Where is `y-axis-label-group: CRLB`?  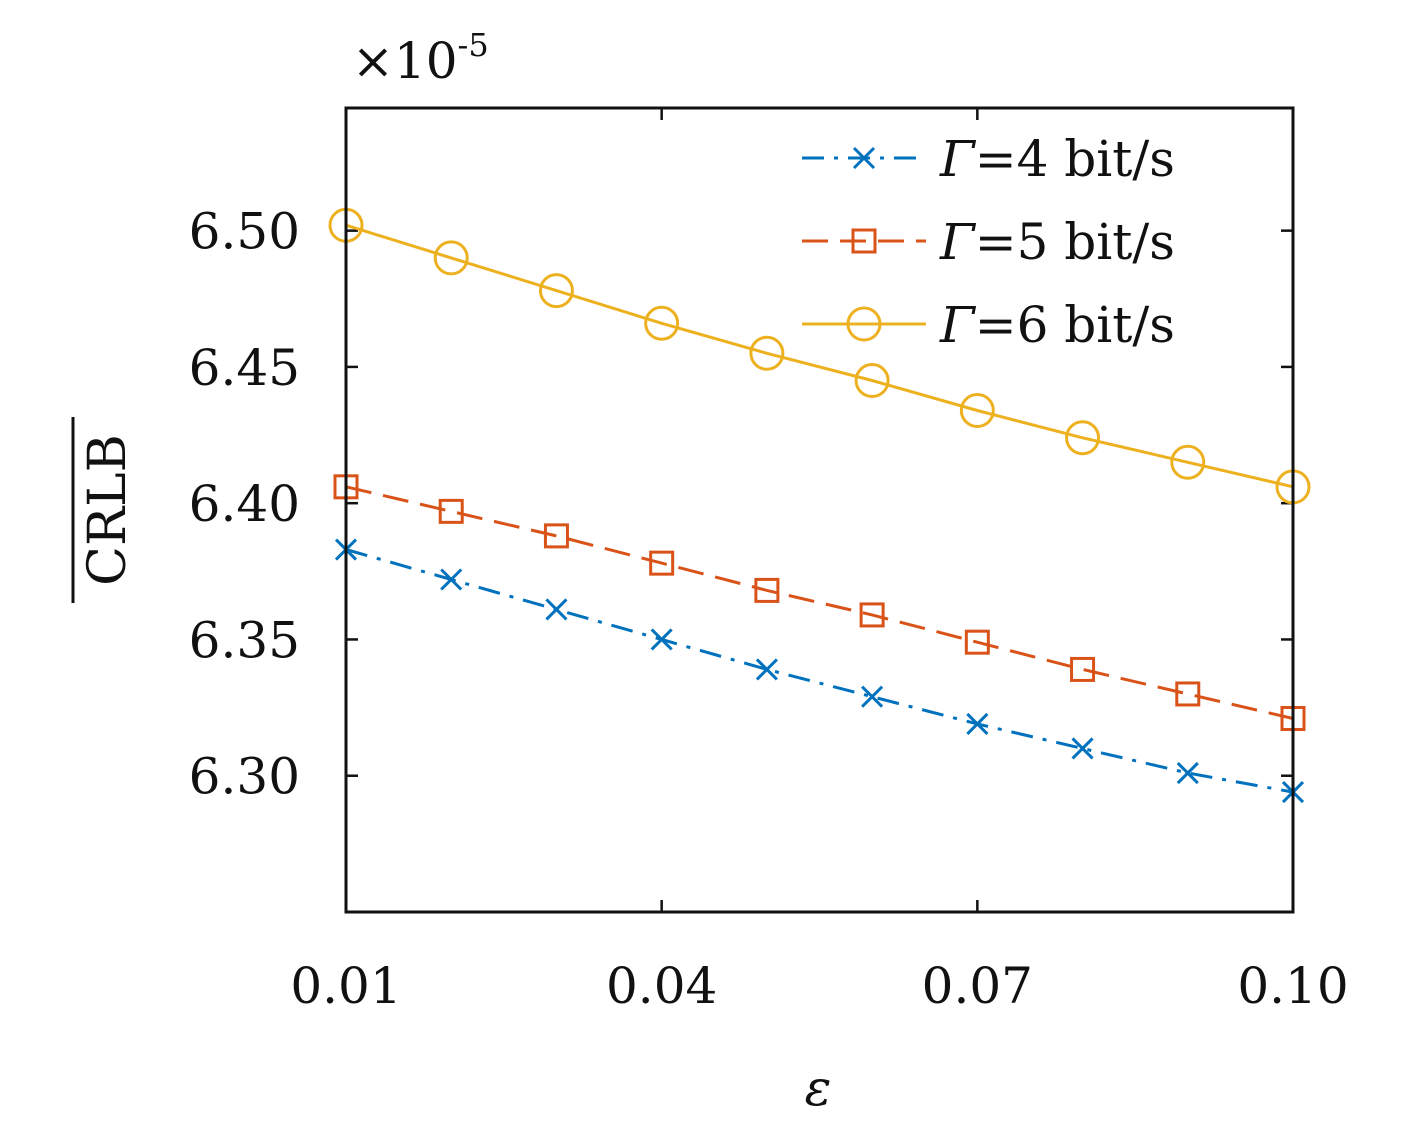
y-axis-label-group: CRLB is located at coordinates (104, 510).